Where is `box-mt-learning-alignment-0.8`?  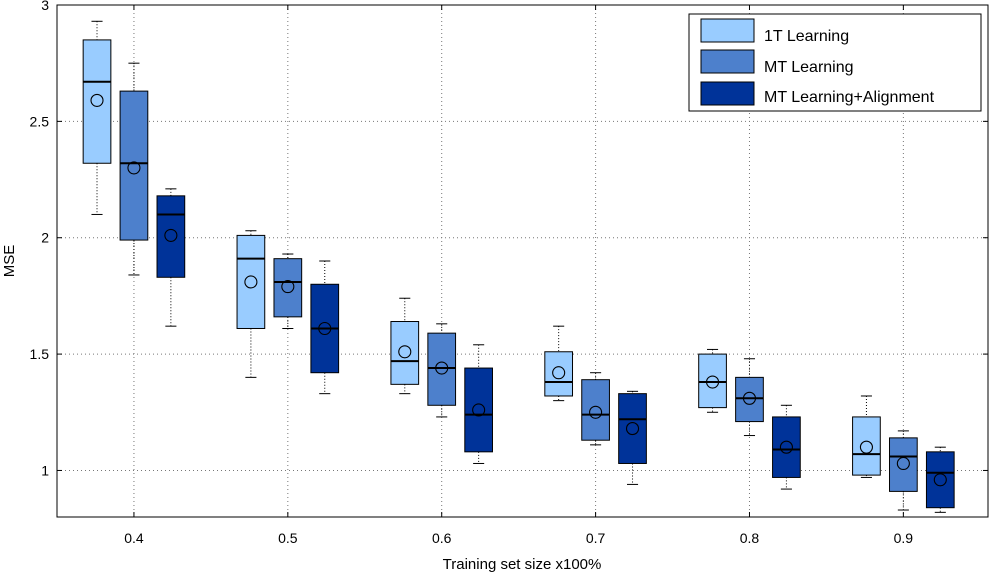 box-mt-learning-alignment-0.8 is located at coordinates (786, 447).